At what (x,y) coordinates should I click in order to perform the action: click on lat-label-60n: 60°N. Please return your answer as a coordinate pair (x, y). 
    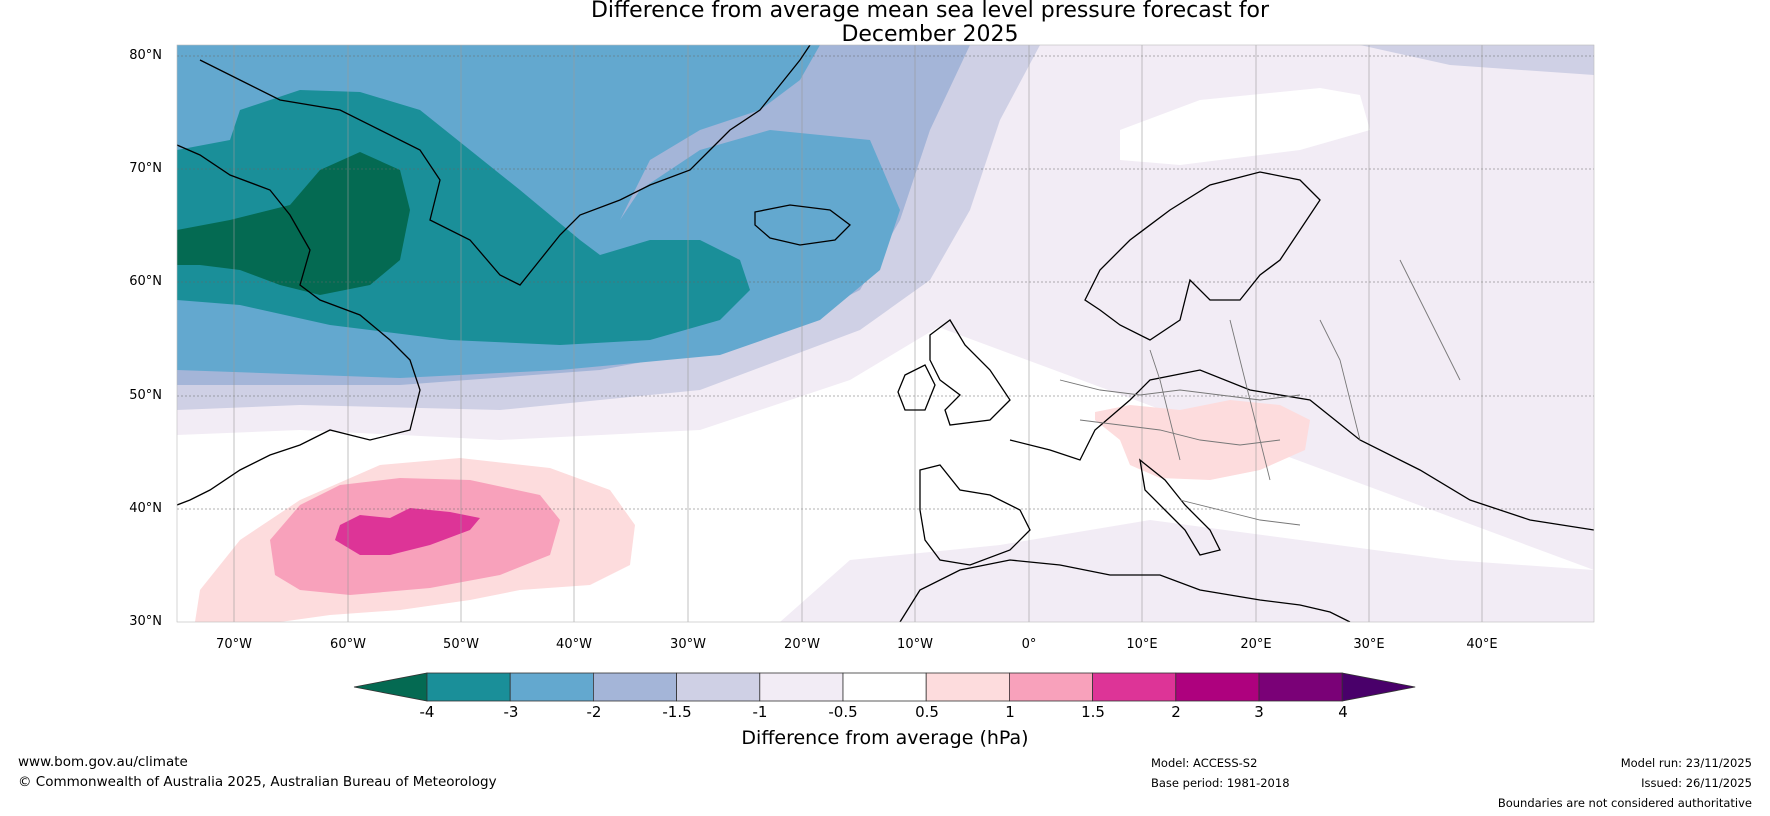
    Looking at the image, I should click on (145, 281).